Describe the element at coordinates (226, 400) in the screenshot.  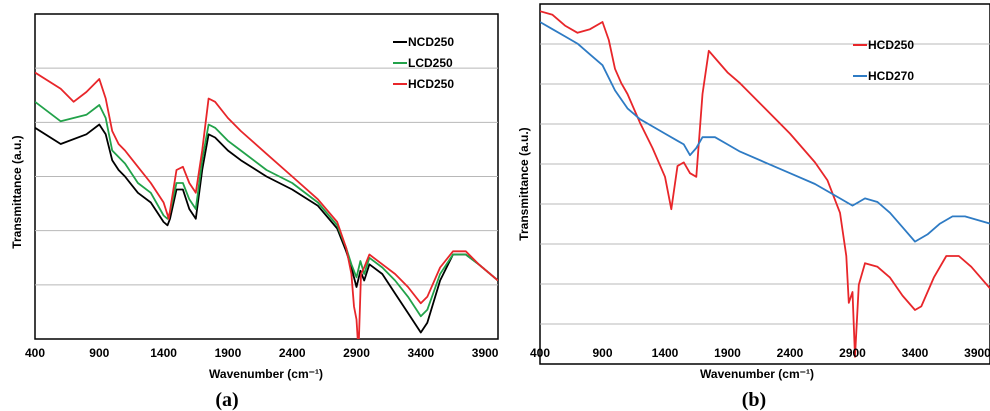
I see `panel-label-a: (a)` at that location.